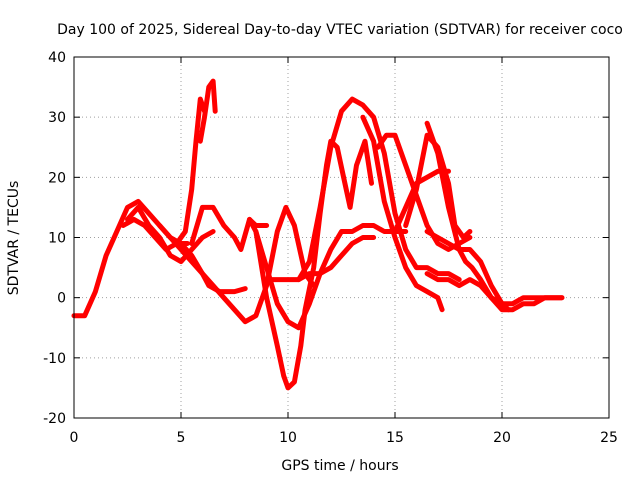 This screenshot has height=480, width=640. Describe the element at coordinates (181, 438) in the screenshot. I see `x-tick-label: 5` at that location.